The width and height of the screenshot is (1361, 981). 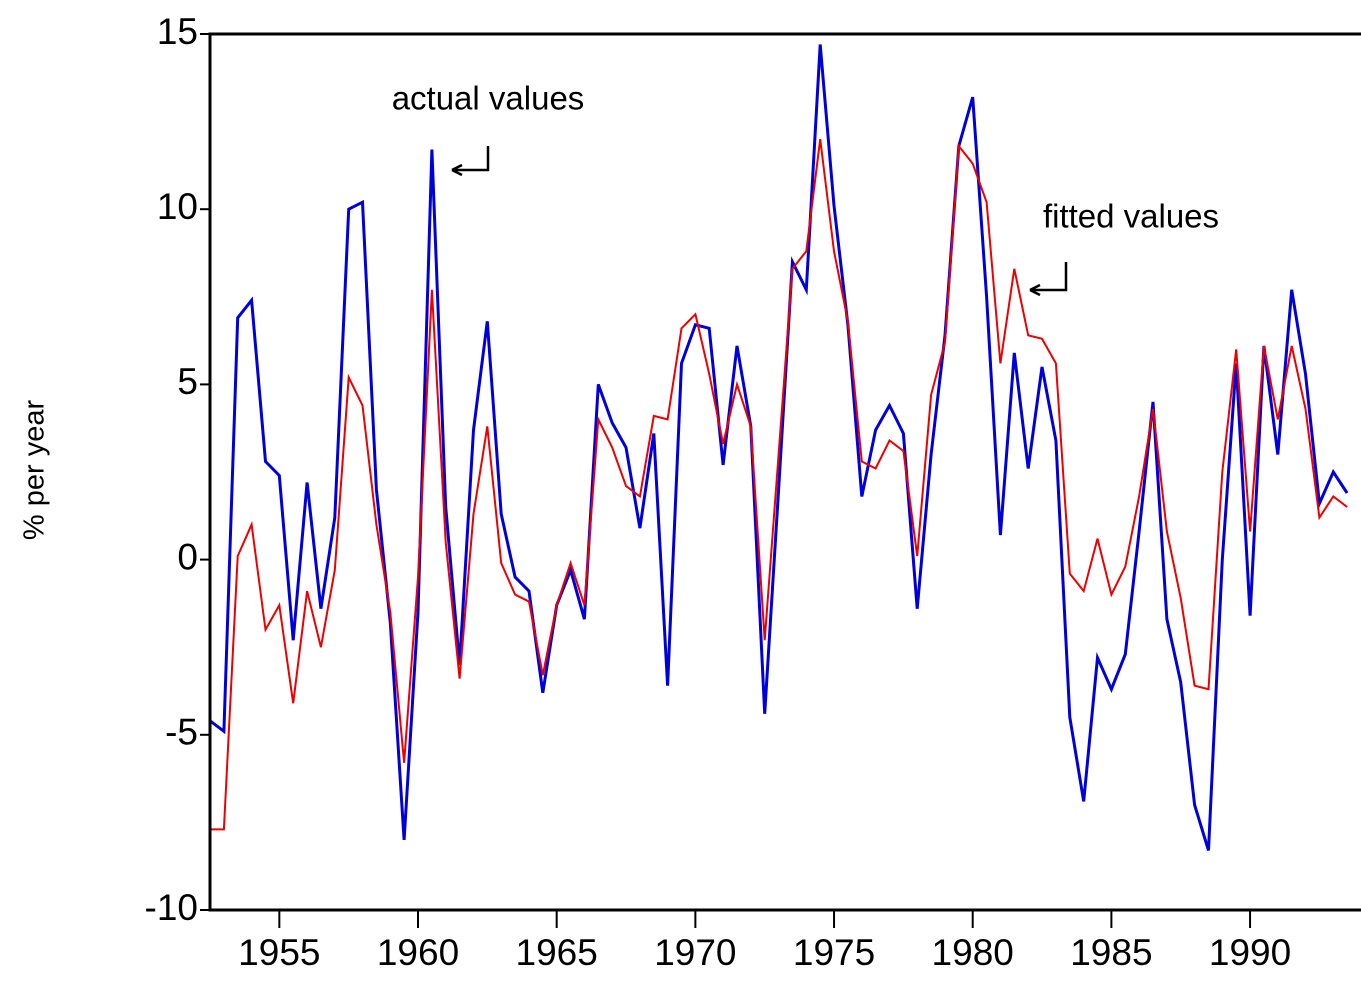 I want to click on x-tick-label: 1965, so click(x=557, y=952).